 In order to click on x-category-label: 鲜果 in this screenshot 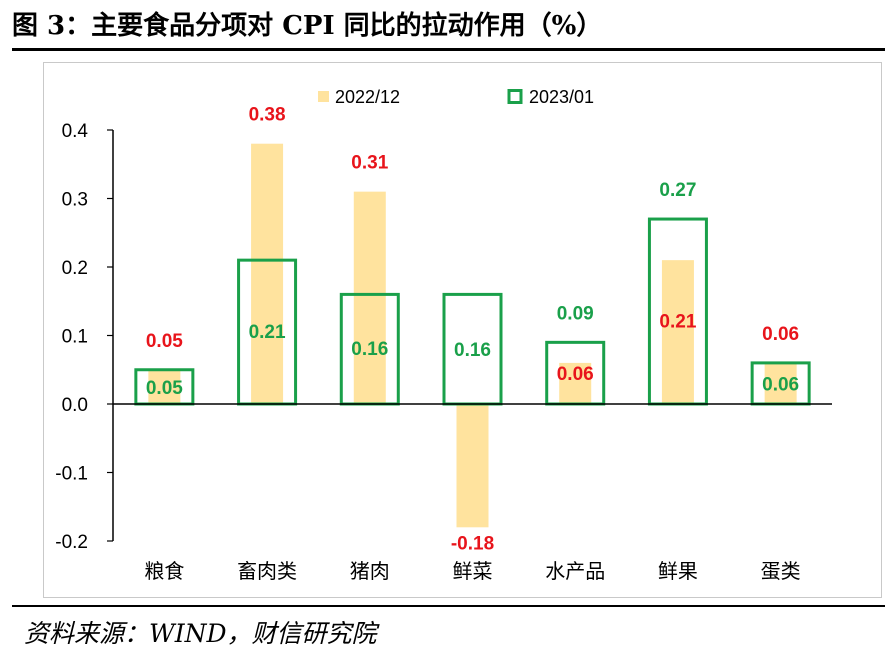, I will do `click(678, 571)`.